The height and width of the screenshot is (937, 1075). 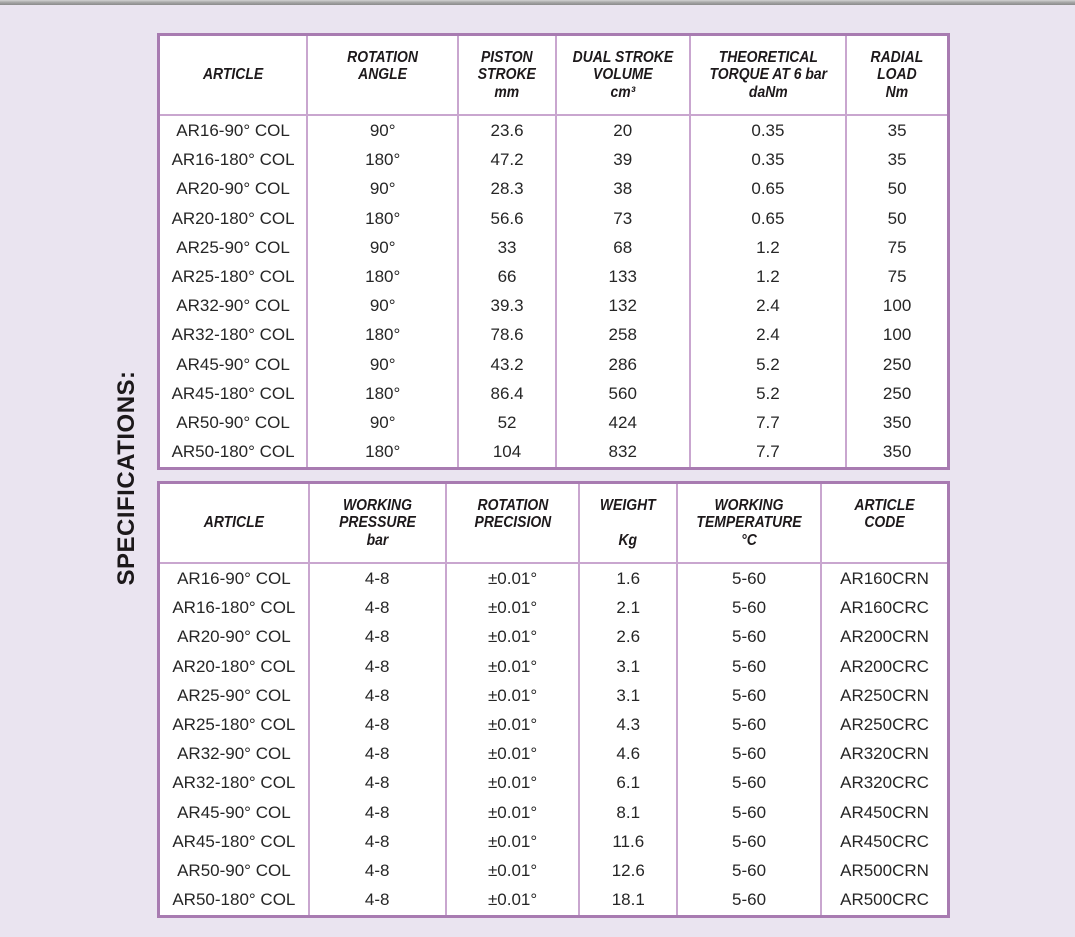 What do you see at coordinates (234, 696) in the screenshot?
I see `article-cell: AR25-90° COL` at bounding box center [234, 696].